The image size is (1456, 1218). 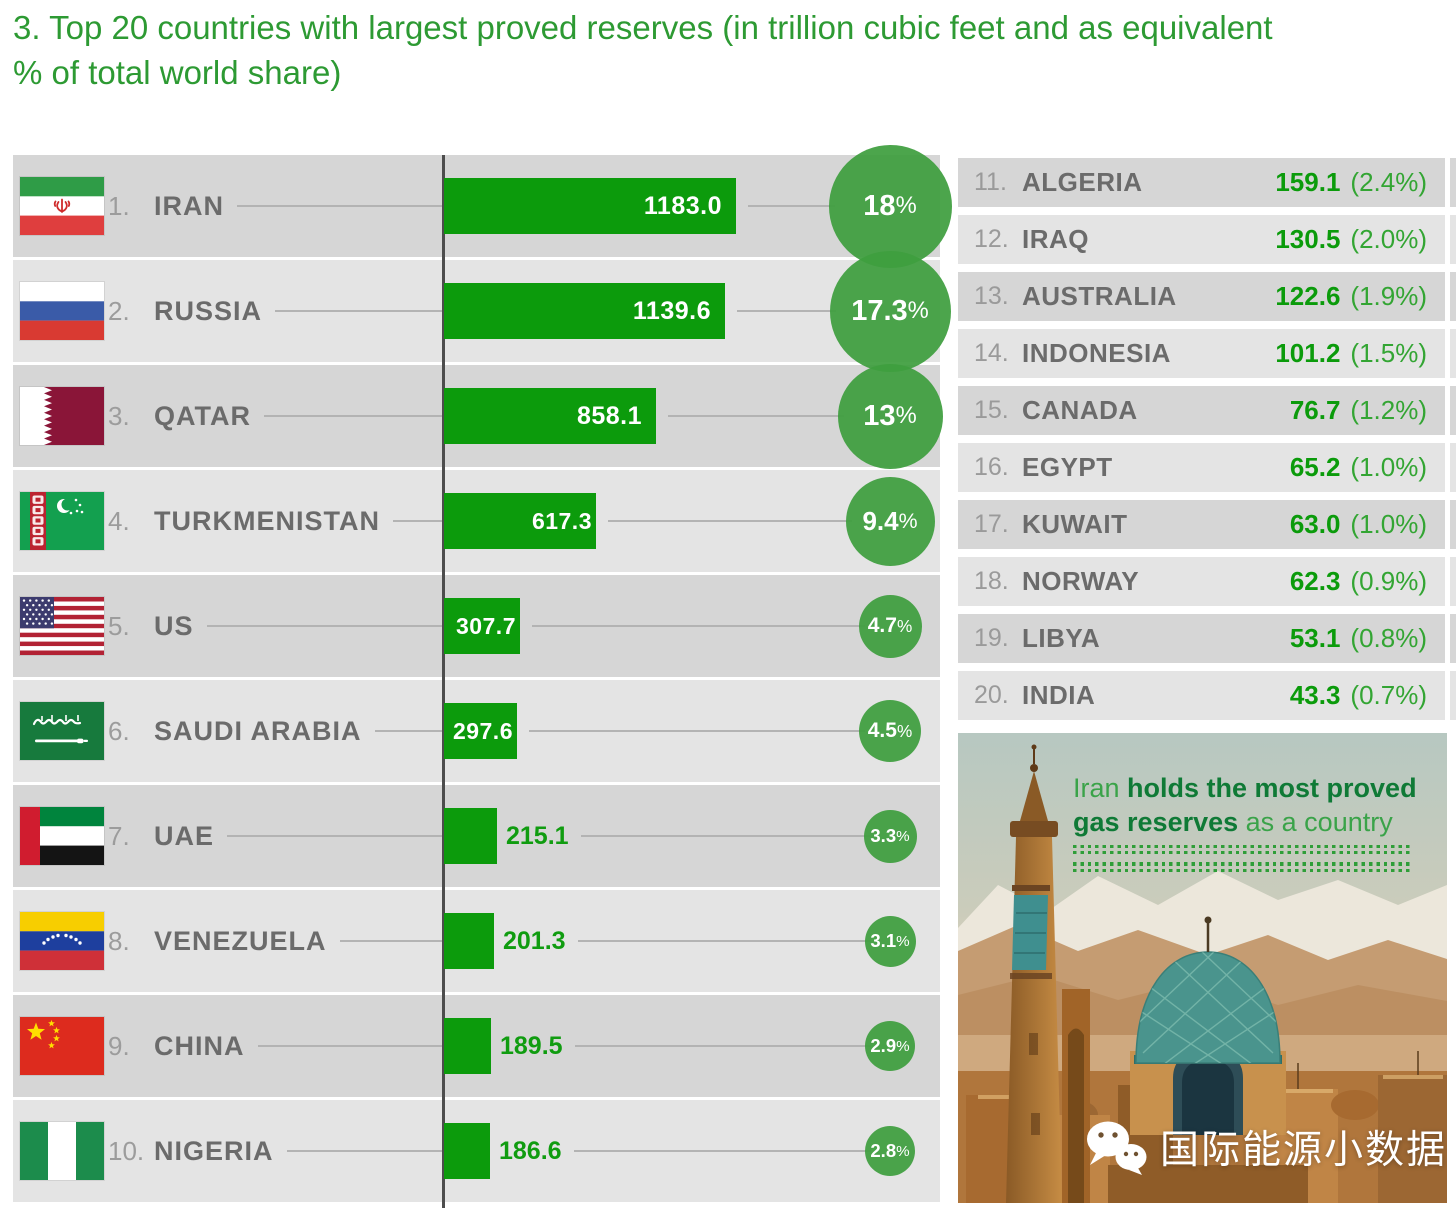 I want to click on ranking-row-main: 13. AUSTRALIA 122.6 (1.9%), so click(x=1201, y=296).